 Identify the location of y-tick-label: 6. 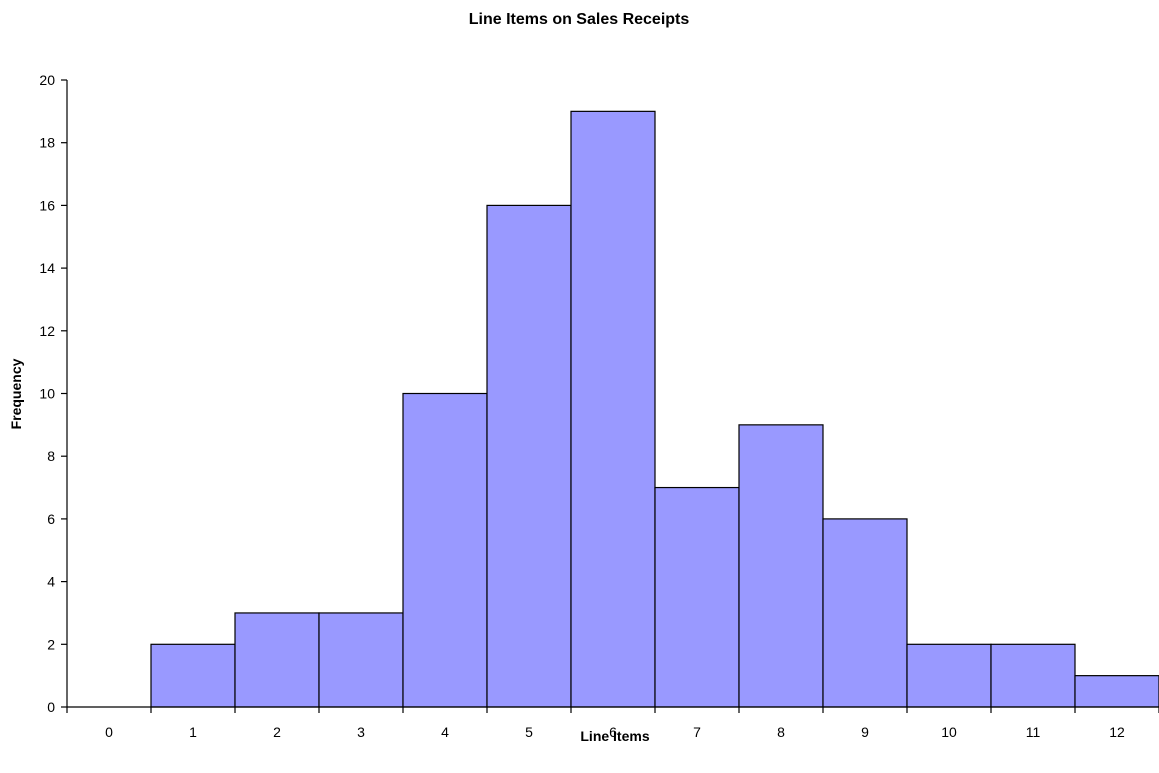
(51, 519).